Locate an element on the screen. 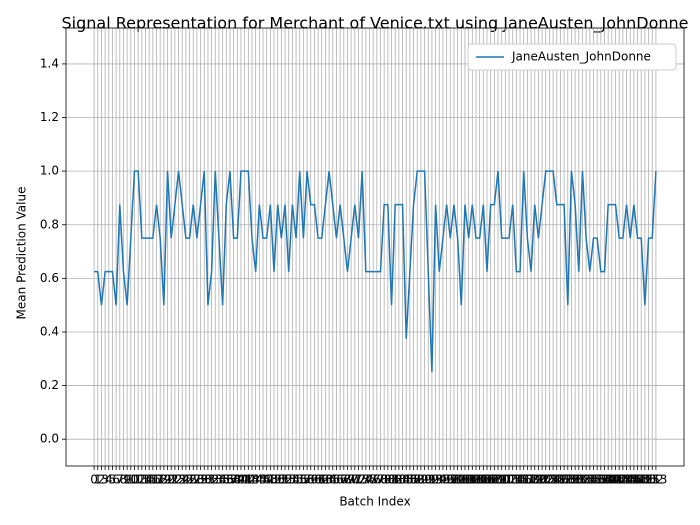 Image resolution: width=700 pixels, height=525 pixels. x-tick-label: 107 is located at coordinates (487, 480).